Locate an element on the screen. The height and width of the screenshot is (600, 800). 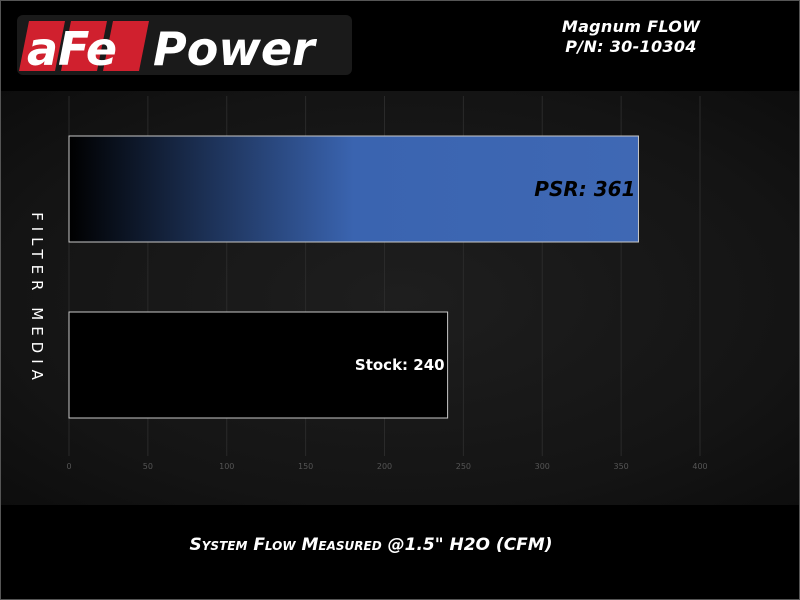
x-tick-label: 100 is located at coordinates (226, 466).